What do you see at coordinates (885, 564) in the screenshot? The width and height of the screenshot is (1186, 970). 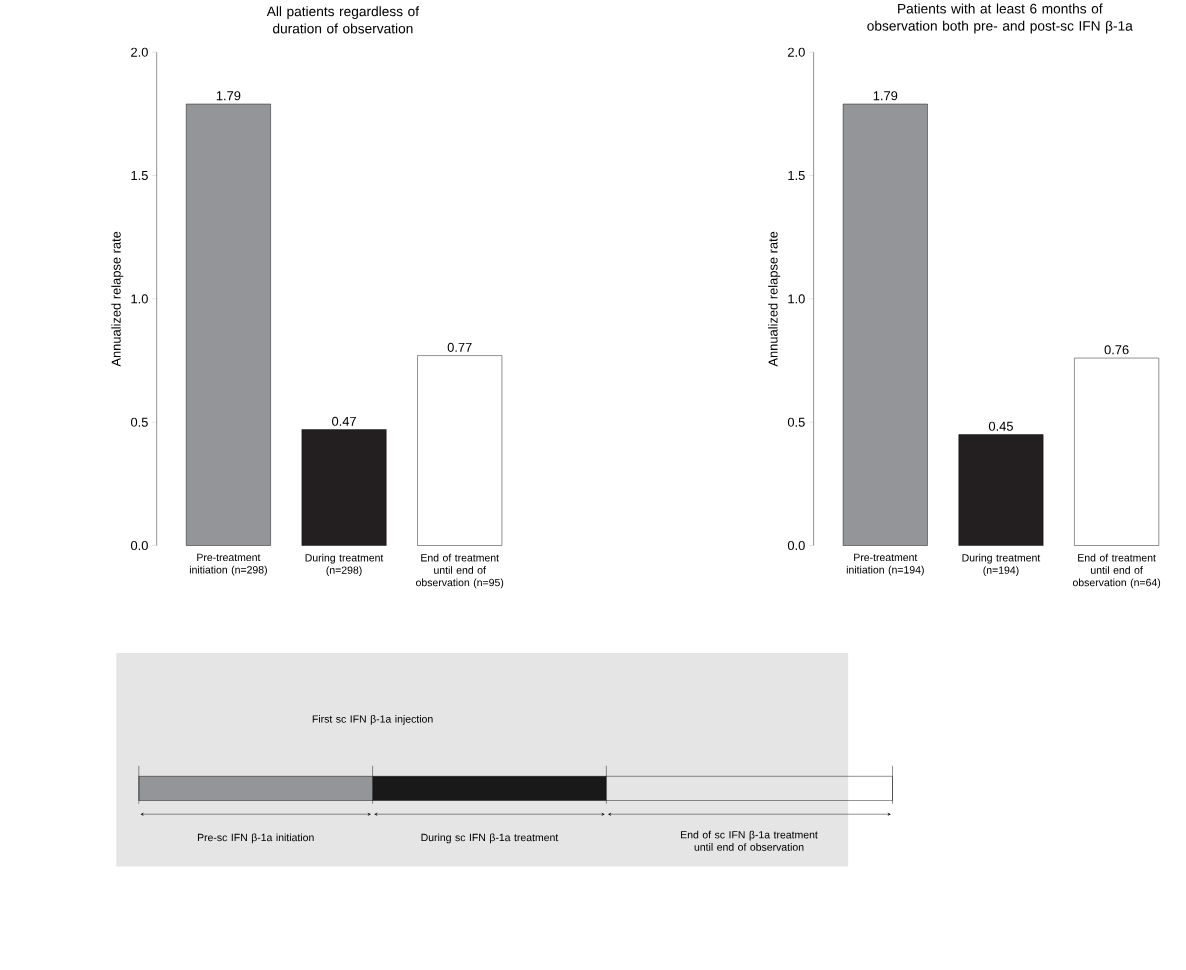 I see `x-tick-label: Pre-treatment initiation (n=194)` at bounding box center [885, 564].